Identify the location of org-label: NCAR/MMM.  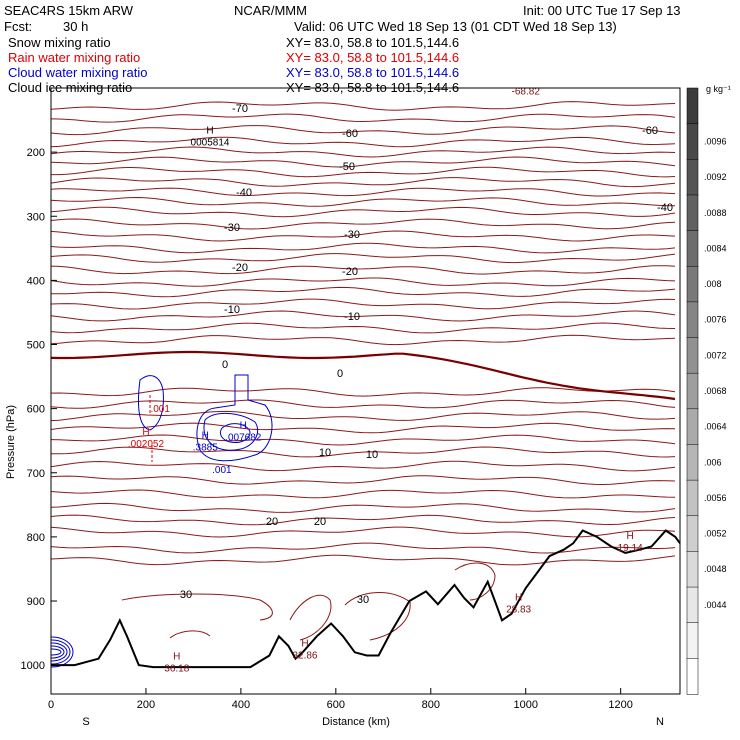
(270, 10).